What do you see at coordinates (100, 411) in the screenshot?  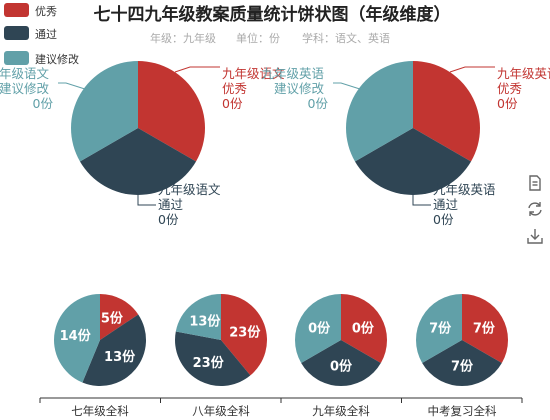 I see `category-label: 七年级全科` at bounding box center [100, 411].